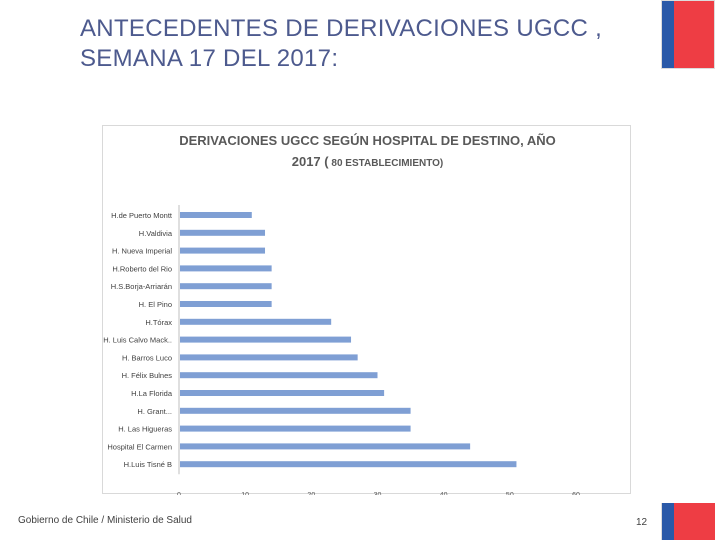 Image resolution: width=720 pixels, height=540 pixels. I want to click on x-tick-label: 60, so click(576, 493).